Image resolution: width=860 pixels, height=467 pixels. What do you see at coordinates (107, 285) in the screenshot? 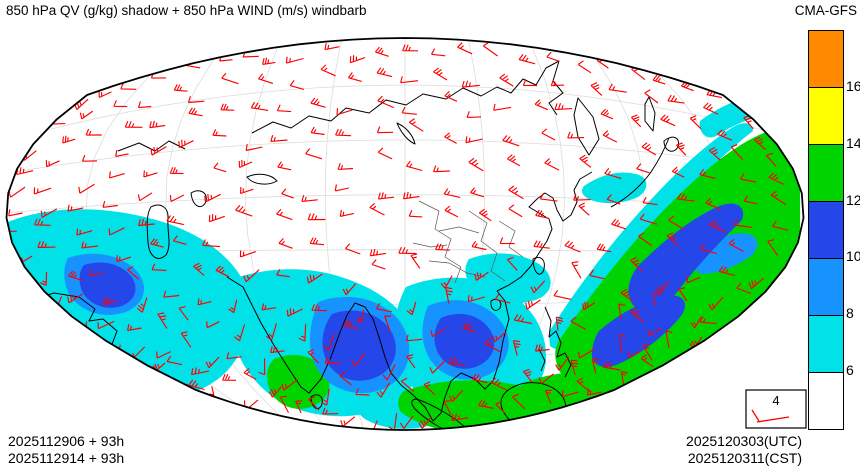
I see `qv-bluedark-arabian-core` at bounding box center [107, 285].